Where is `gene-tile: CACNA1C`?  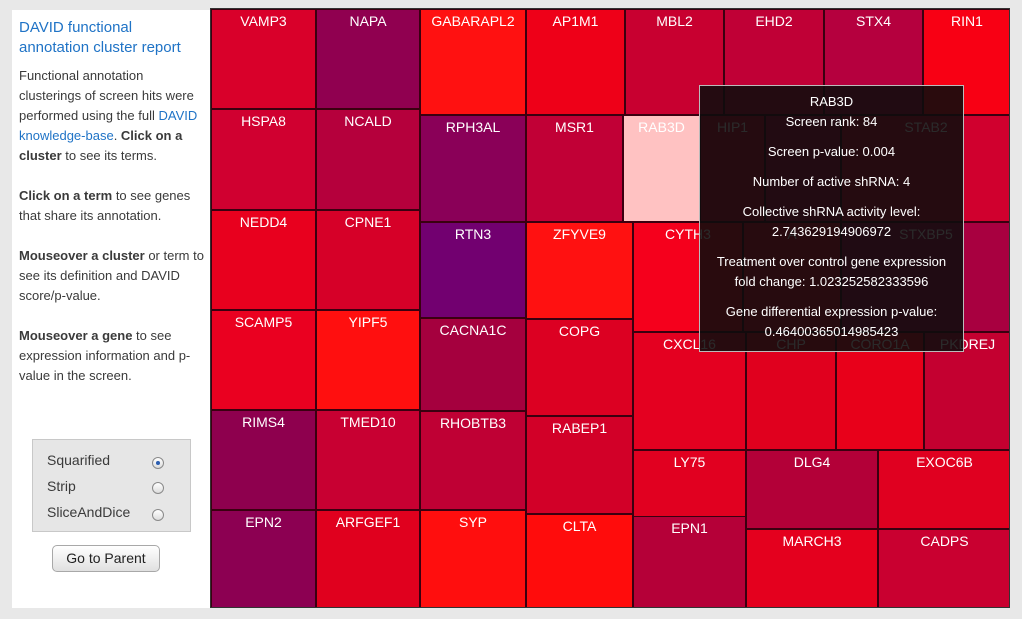
gene-tile: CACNA1C is located at coordinates (473, 364).